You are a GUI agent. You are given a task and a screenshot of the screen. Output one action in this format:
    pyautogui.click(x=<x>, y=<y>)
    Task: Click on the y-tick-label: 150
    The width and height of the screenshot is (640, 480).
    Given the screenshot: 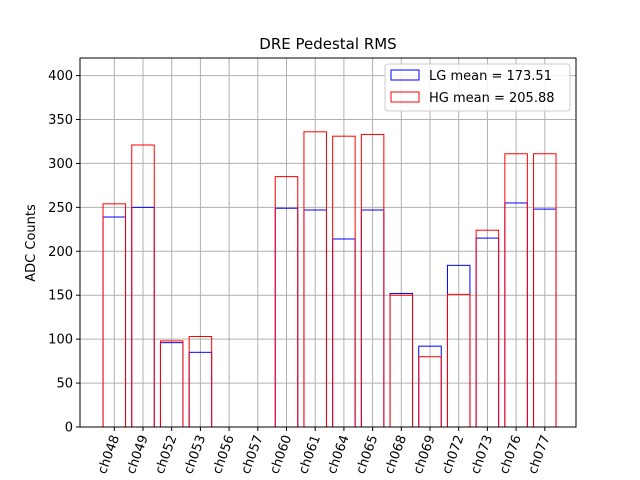 What is the action you would take?
    pyautogui.click(x=60, y=296)
    